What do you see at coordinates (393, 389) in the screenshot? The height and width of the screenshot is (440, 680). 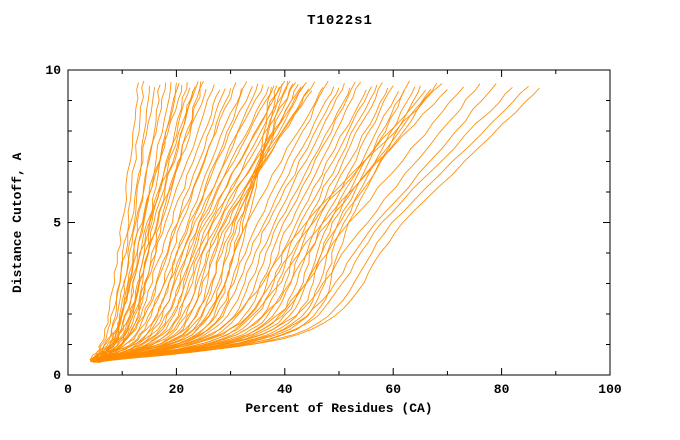 I see `x-tick-label: 60` at bounding box center [393, 389].